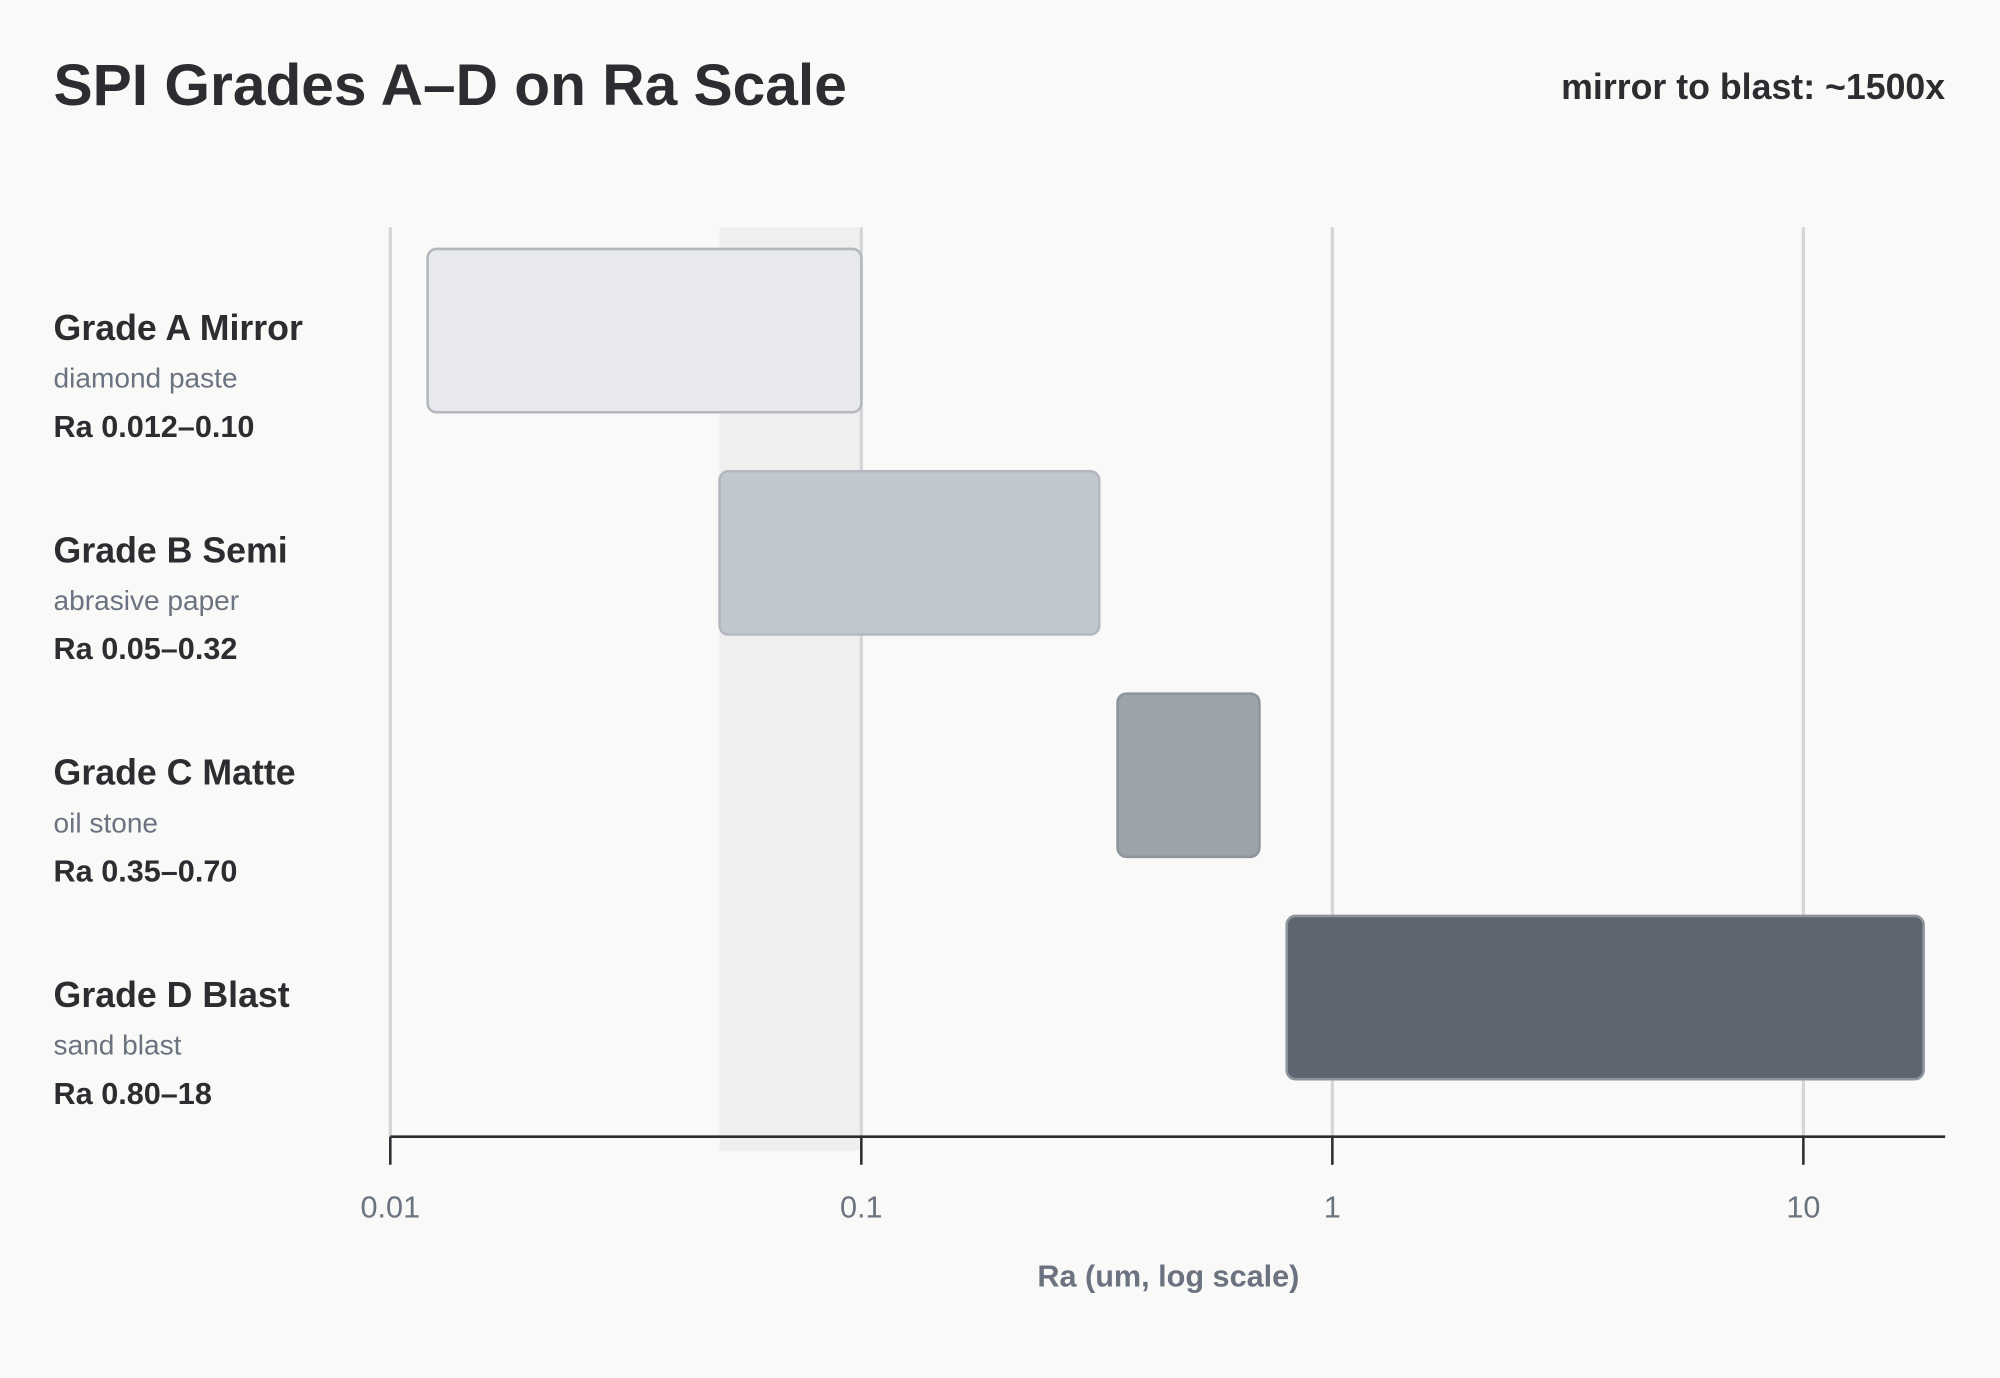  I want to click on annotation: mirror to blast: ~1500x, so click(1753, 87).